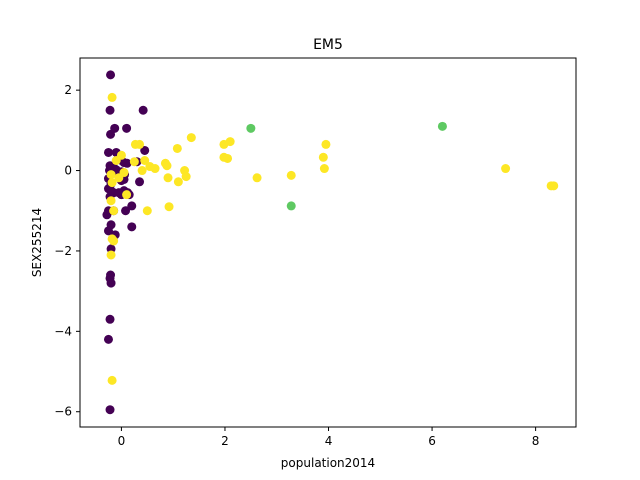  What do you see at coordinates (432, 441) in the screenshot?
I see `x-tick-label: 6` at bounding box center [432, 441].